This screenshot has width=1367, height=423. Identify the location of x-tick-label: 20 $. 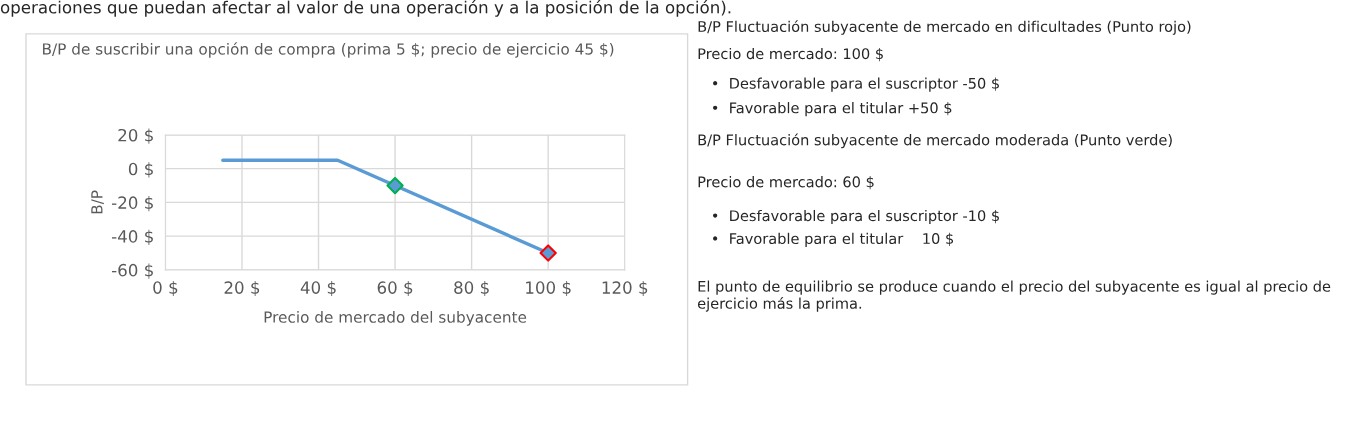
(242, 288).